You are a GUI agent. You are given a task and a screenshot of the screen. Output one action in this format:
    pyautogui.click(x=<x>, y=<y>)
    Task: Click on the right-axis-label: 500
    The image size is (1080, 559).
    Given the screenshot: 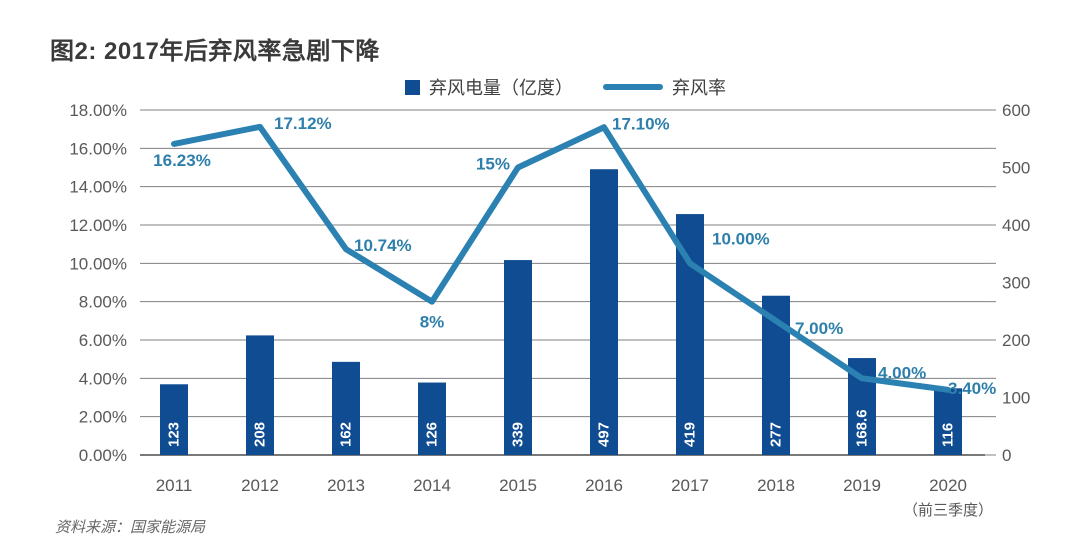 What is the action you would take?
    pyautogui.click(x=1016, y=168)
    